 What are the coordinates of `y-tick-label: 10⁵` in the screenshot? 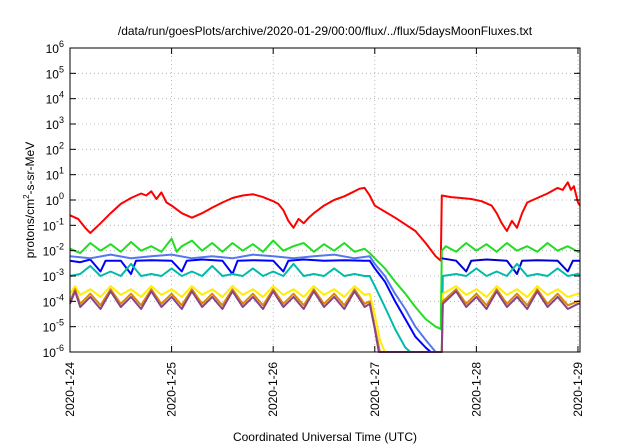 It's located at (55, 72).